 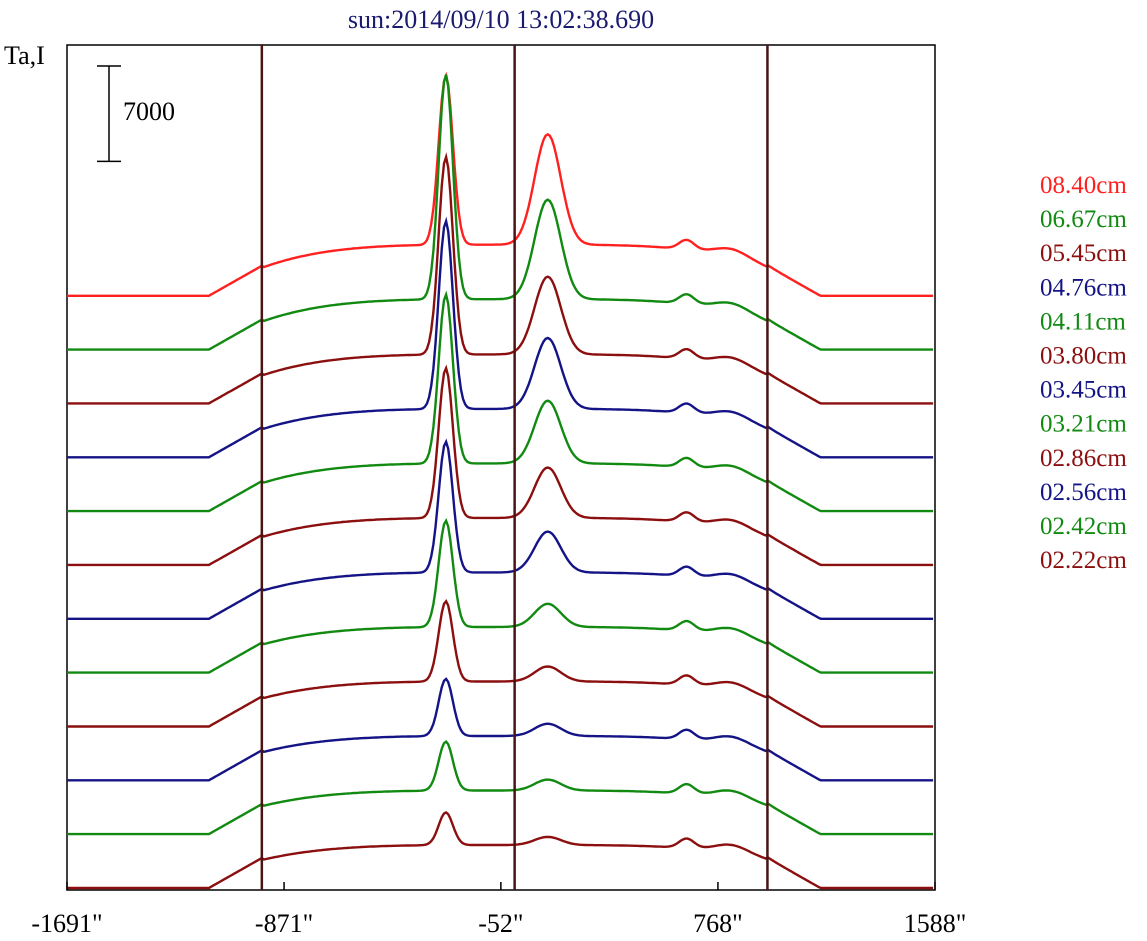 I want to click on x-tick-label: -1691", so click(x=66, y=923).